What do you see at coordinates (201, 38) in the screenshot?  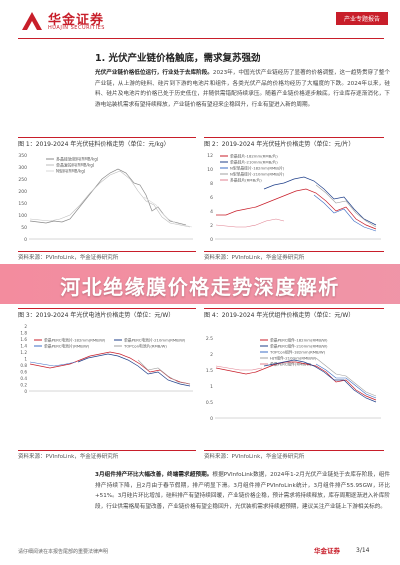 I see `header-divider` at bounding box center [201, 38].